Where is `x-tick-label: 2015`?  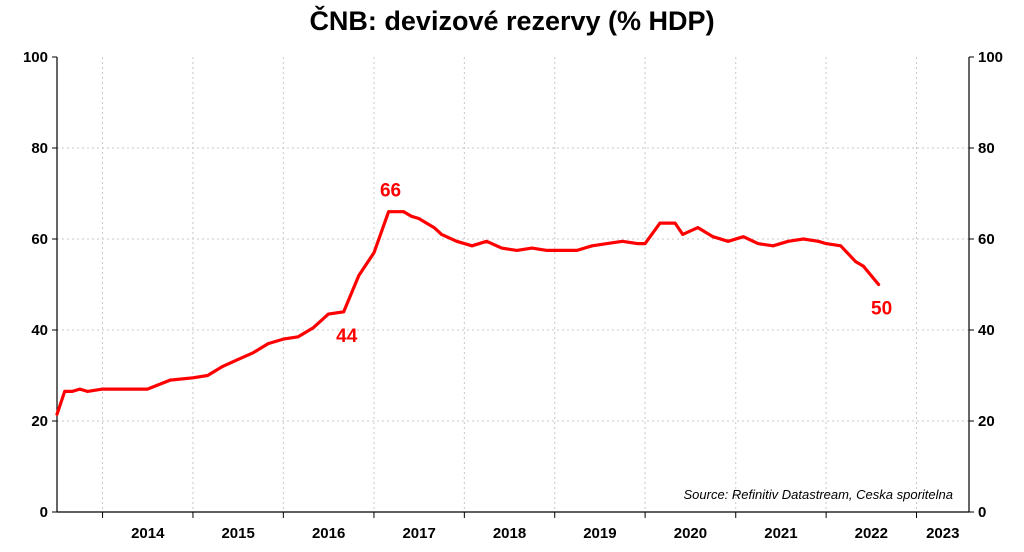 x-tick-label: 2015 is located at coordinates (237, 533).